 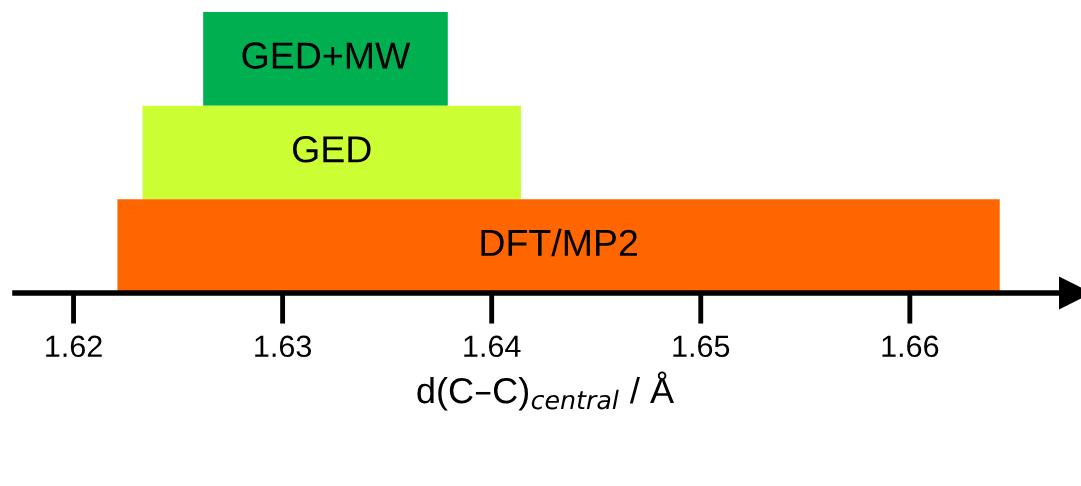 I want to click on x-axis-title: d(C–C)$_{central}$ / Å, so click(x=545, y=391).